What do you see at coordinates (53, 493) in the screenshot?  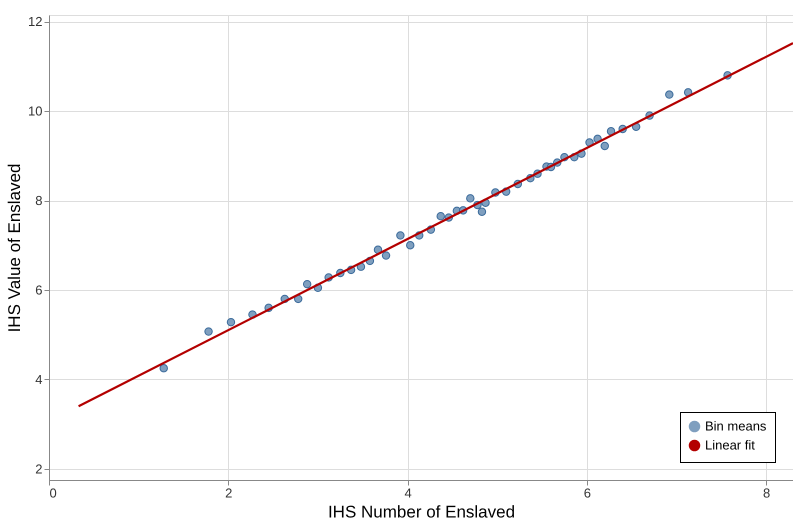 I see `x-tick-label: 0` at bounding box center [53, 493].